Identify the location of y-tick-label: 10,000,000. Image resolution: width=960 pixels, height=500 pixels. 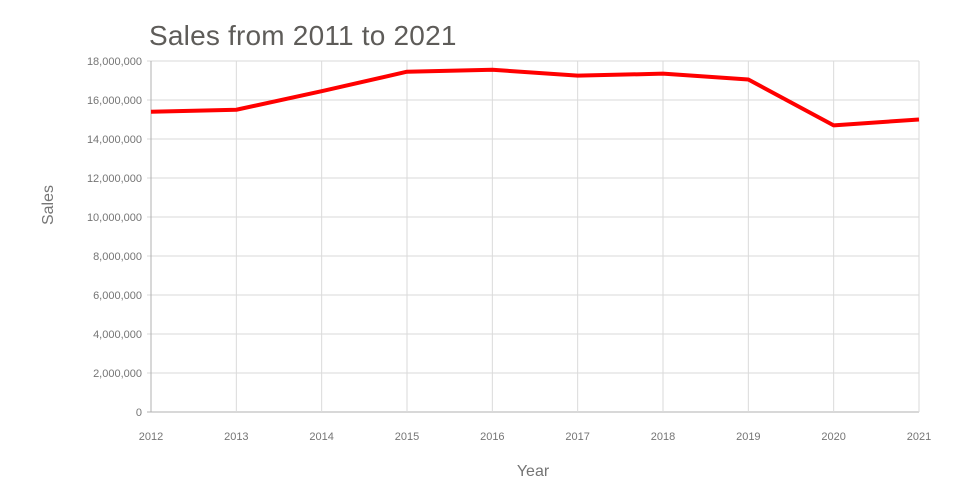
(114, 218).